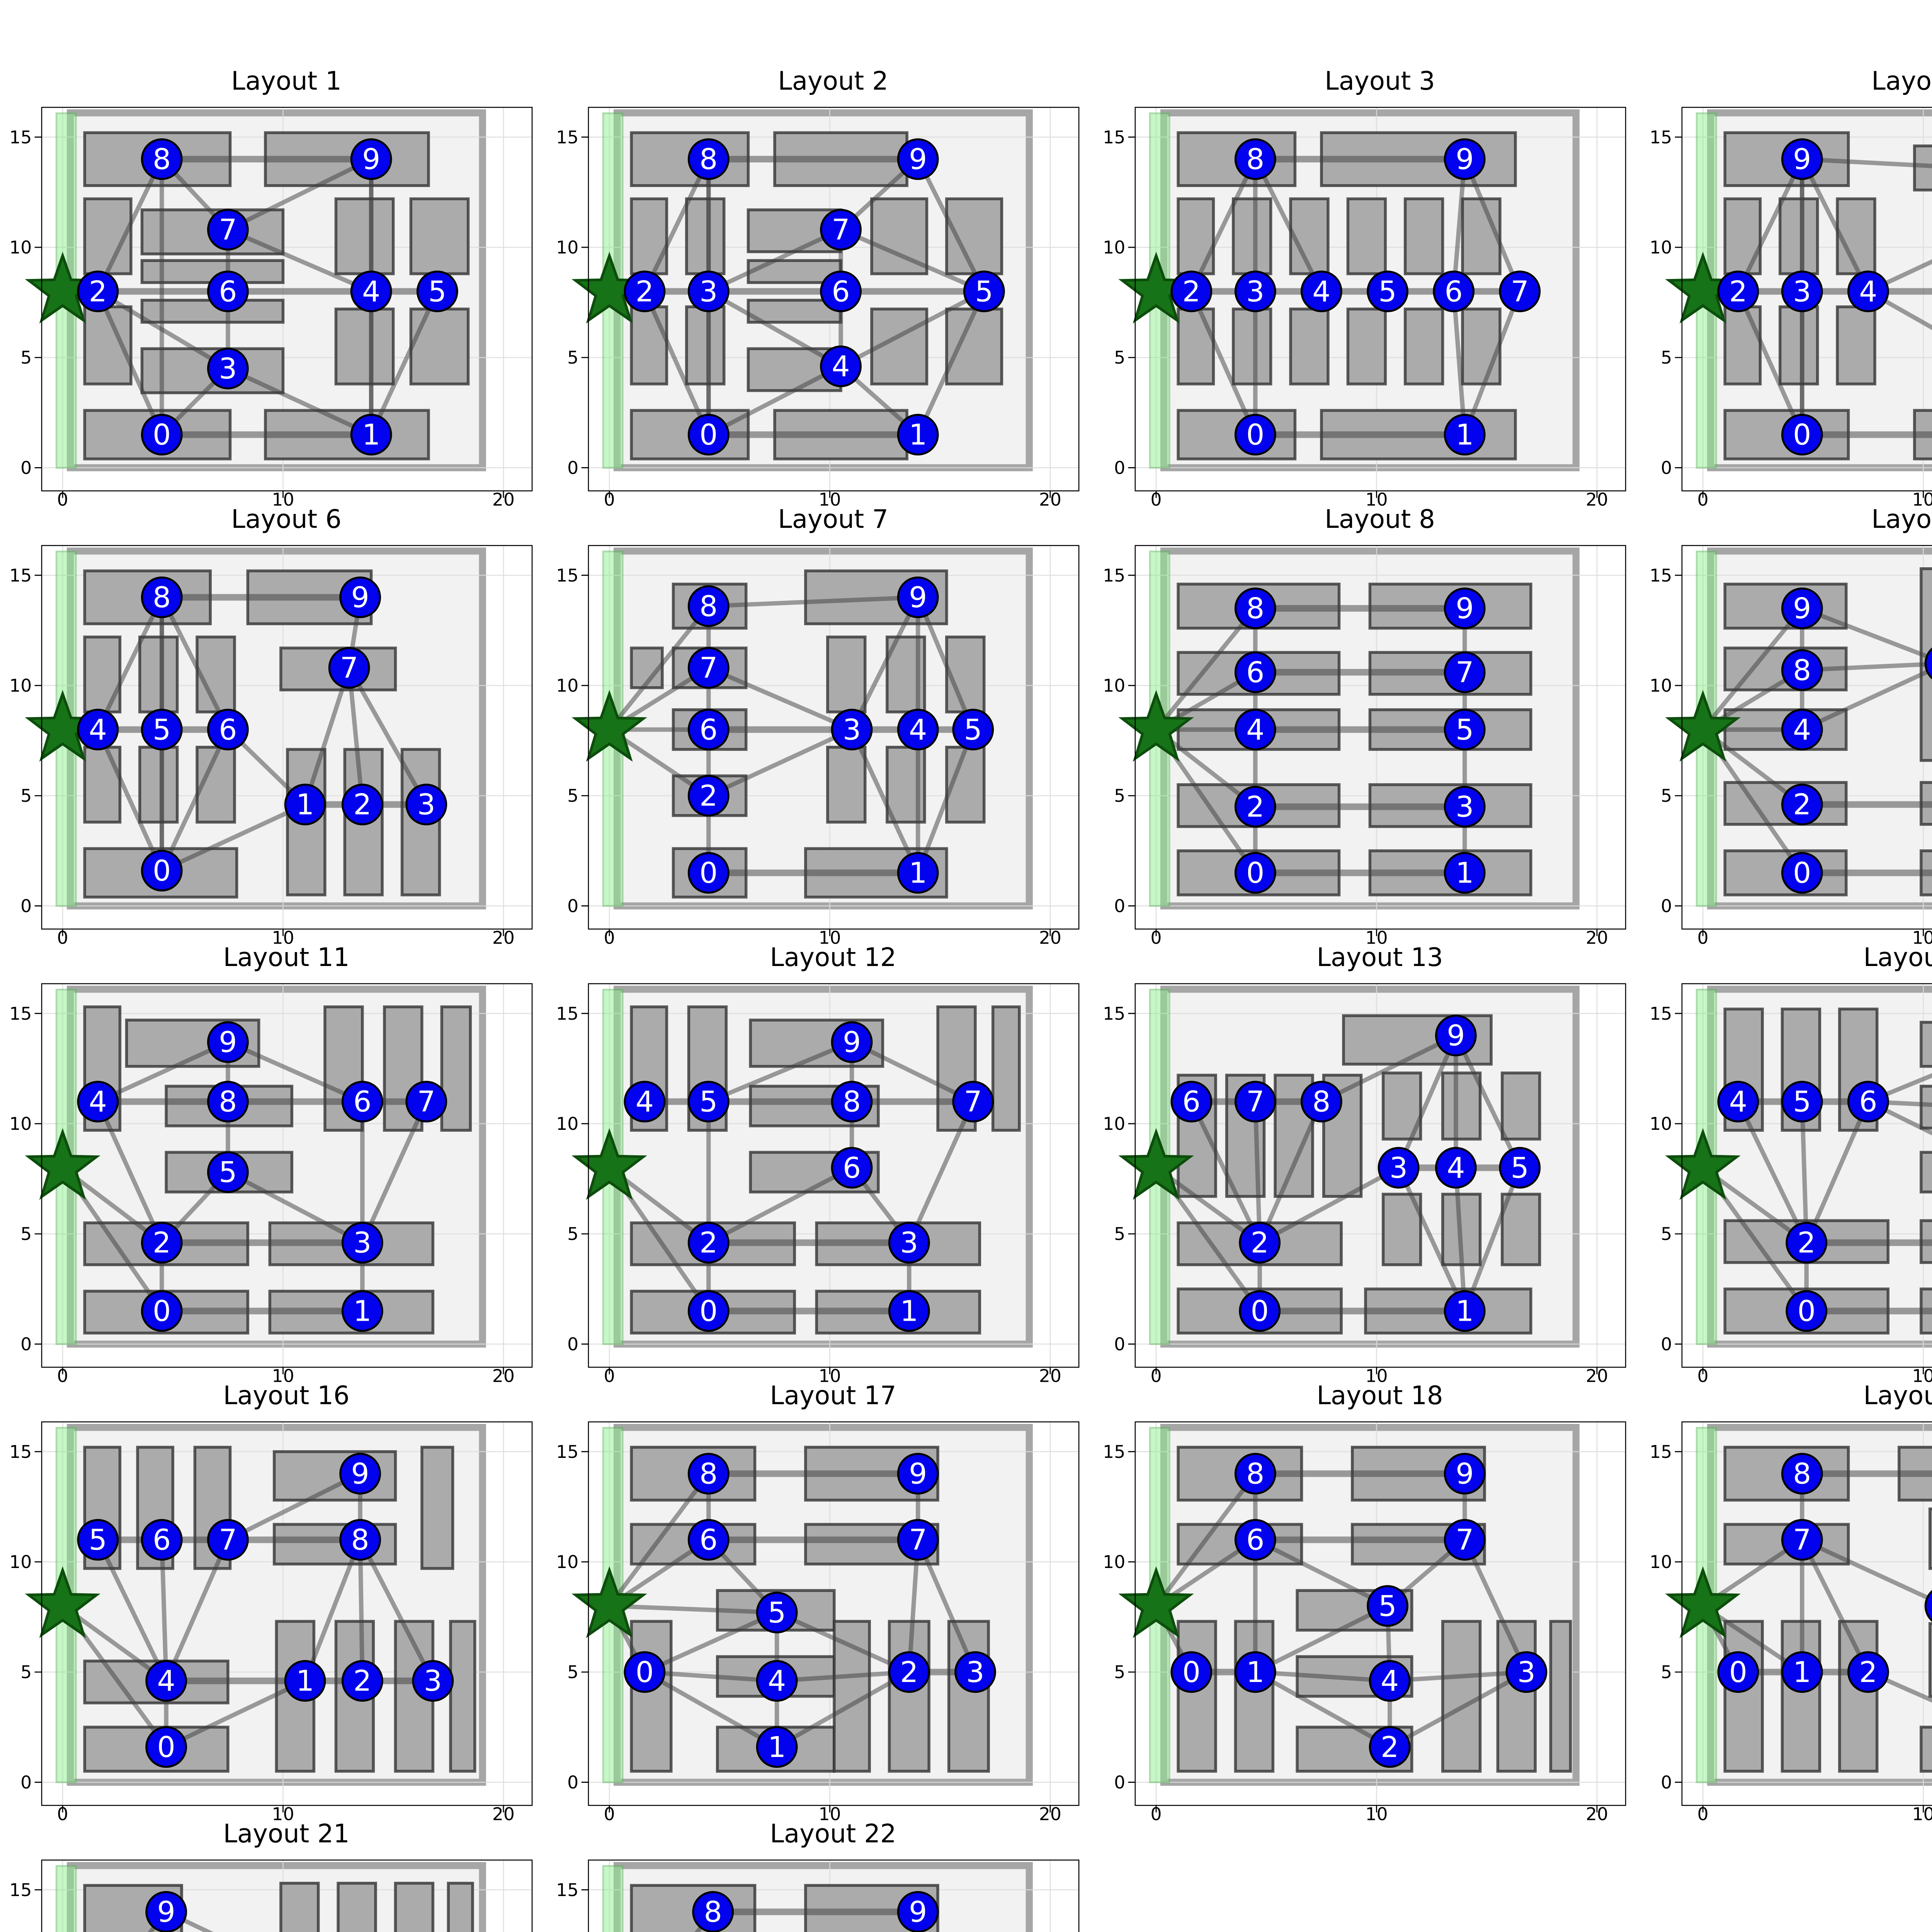 The height and width of the screenshot is (1932, 1932). Describe the element at coordinates (362, 1312) in the screenshot. I see `stall-node-label: 1` at that location.